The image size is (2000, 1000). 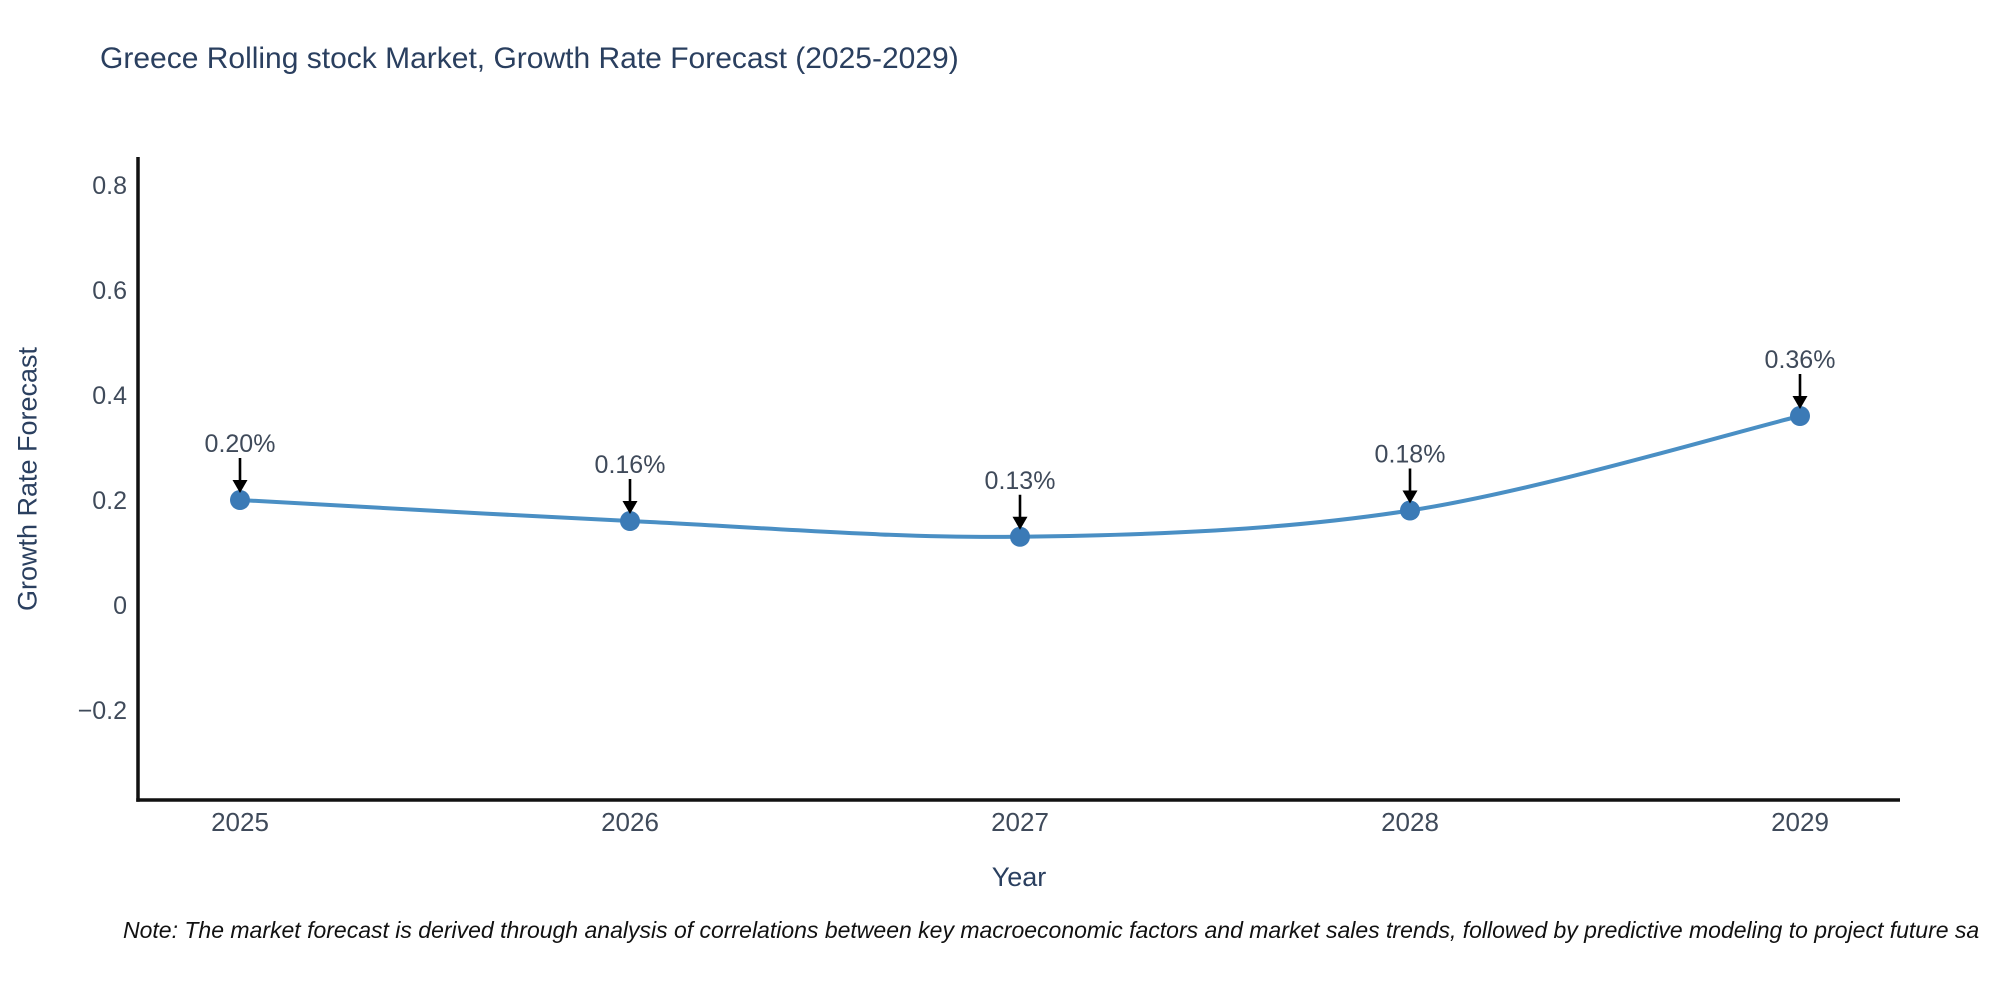 What do you see at coordinates (1410, 455) in the screenshot?
I see `annotation-label: 0.18%` at bounding box center [1410, 455].